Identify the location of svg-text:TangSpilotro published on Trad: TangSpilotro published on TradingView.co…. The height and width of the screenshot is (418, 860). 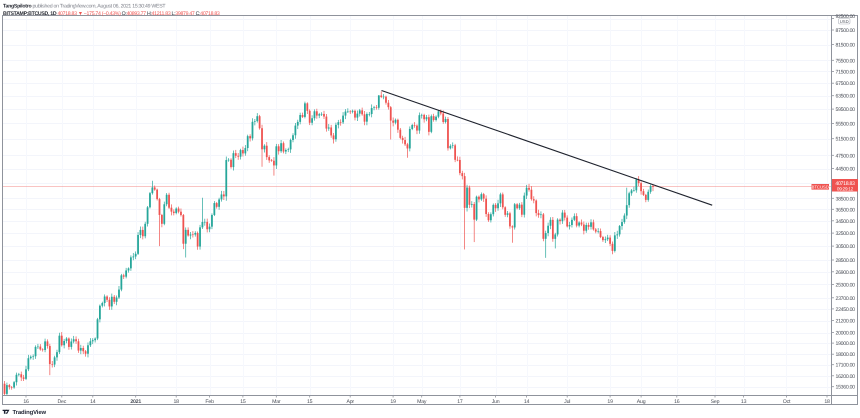
(84, 6).